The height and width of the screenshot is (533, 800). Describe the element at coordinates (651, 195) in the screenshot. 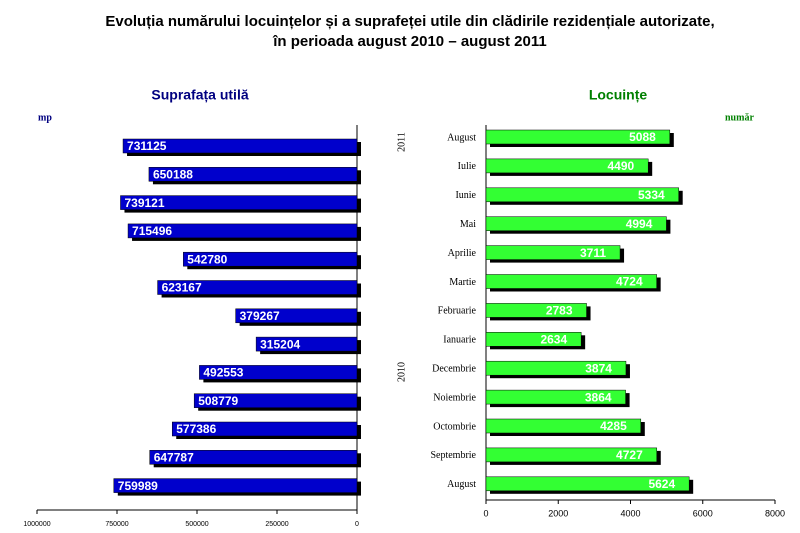

I see `value-label: 5334` at that location.